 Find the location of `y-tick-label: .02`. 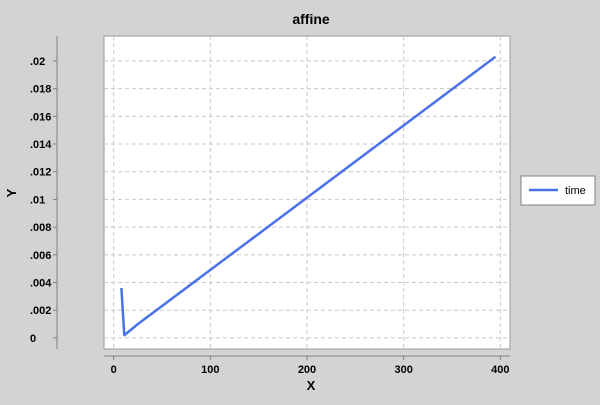

y-tick-label: .02 is located at coordinates (37, 62).